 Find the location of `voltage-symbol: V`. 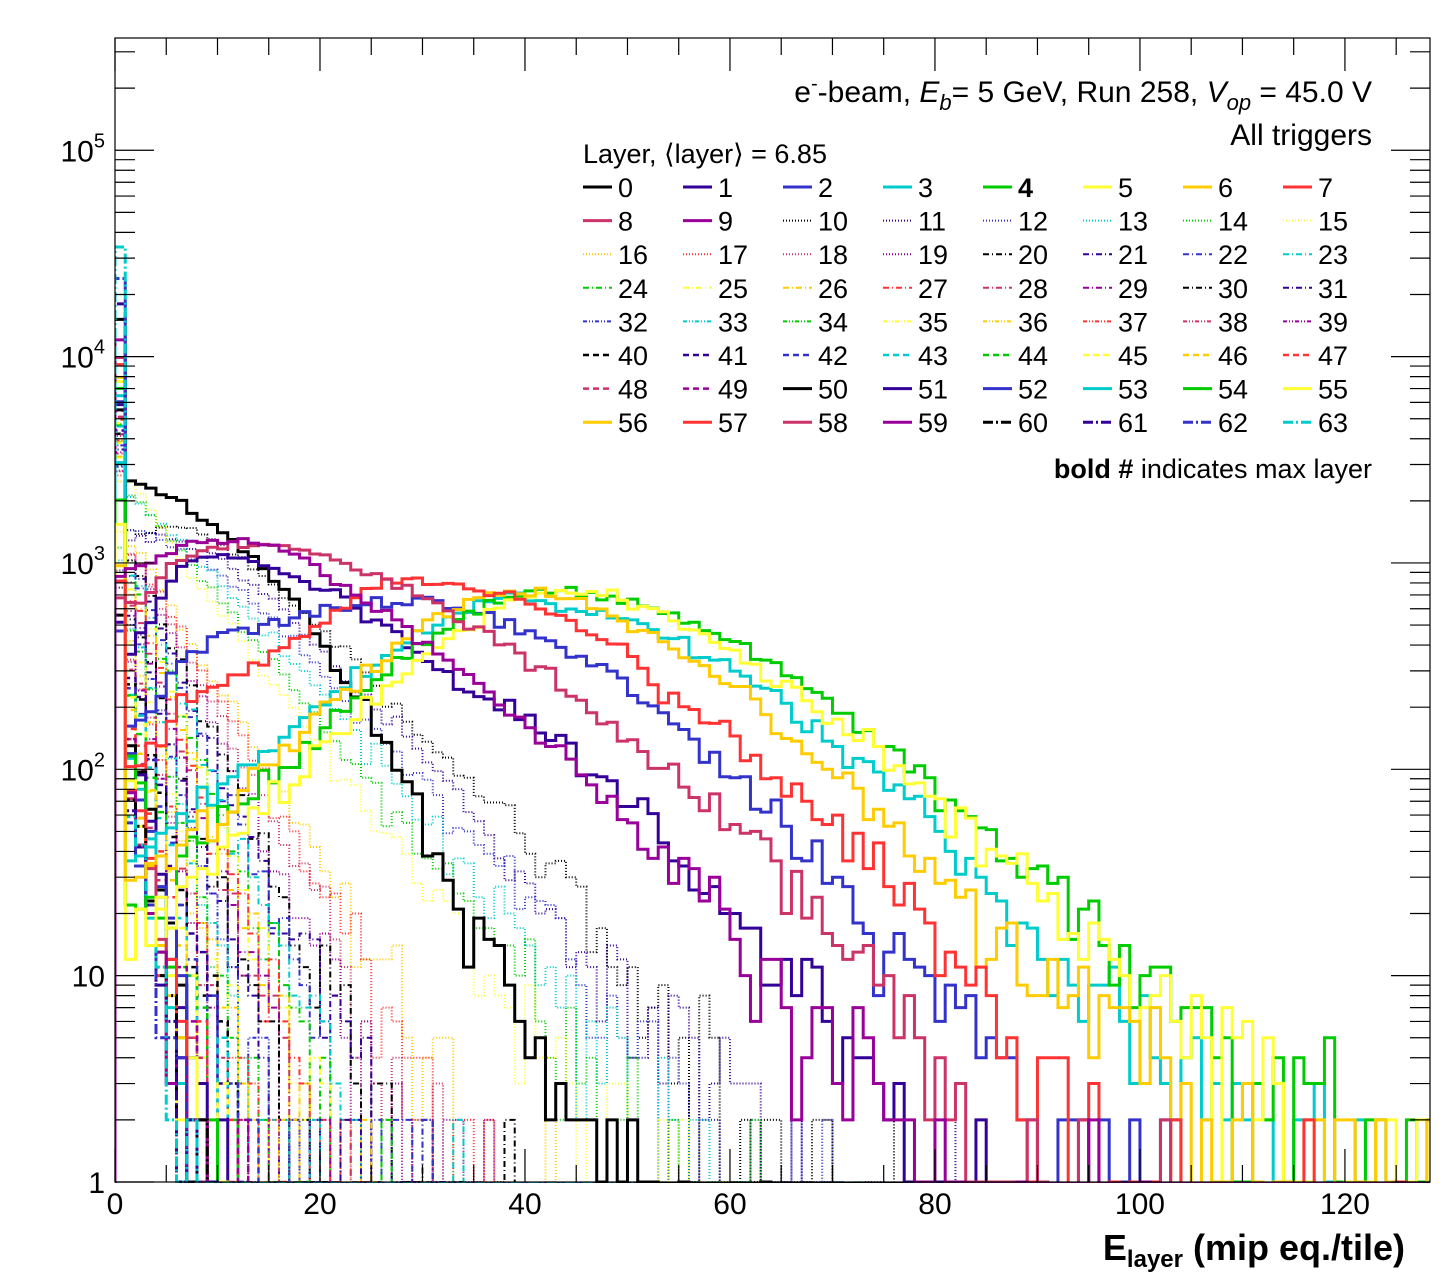

voltage-symbol: V is located at coordinates (1218, 92).